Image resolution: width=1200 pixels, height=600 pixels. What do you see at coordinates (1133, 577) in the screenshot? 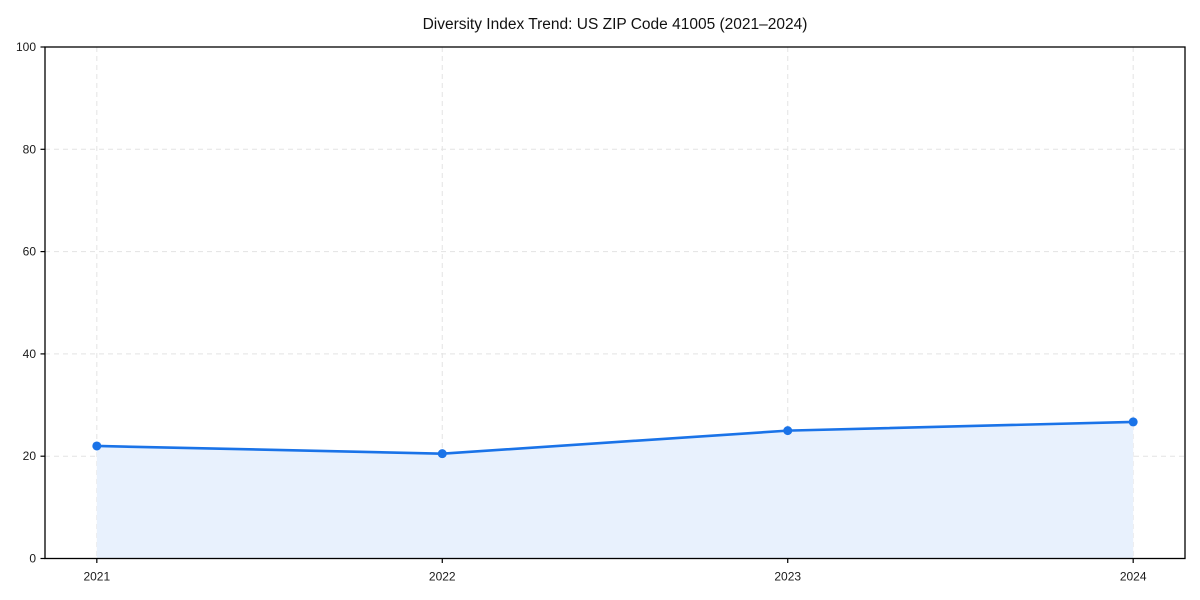
I see `x-tick-label: 2024` at bounding box center [1133, 577].